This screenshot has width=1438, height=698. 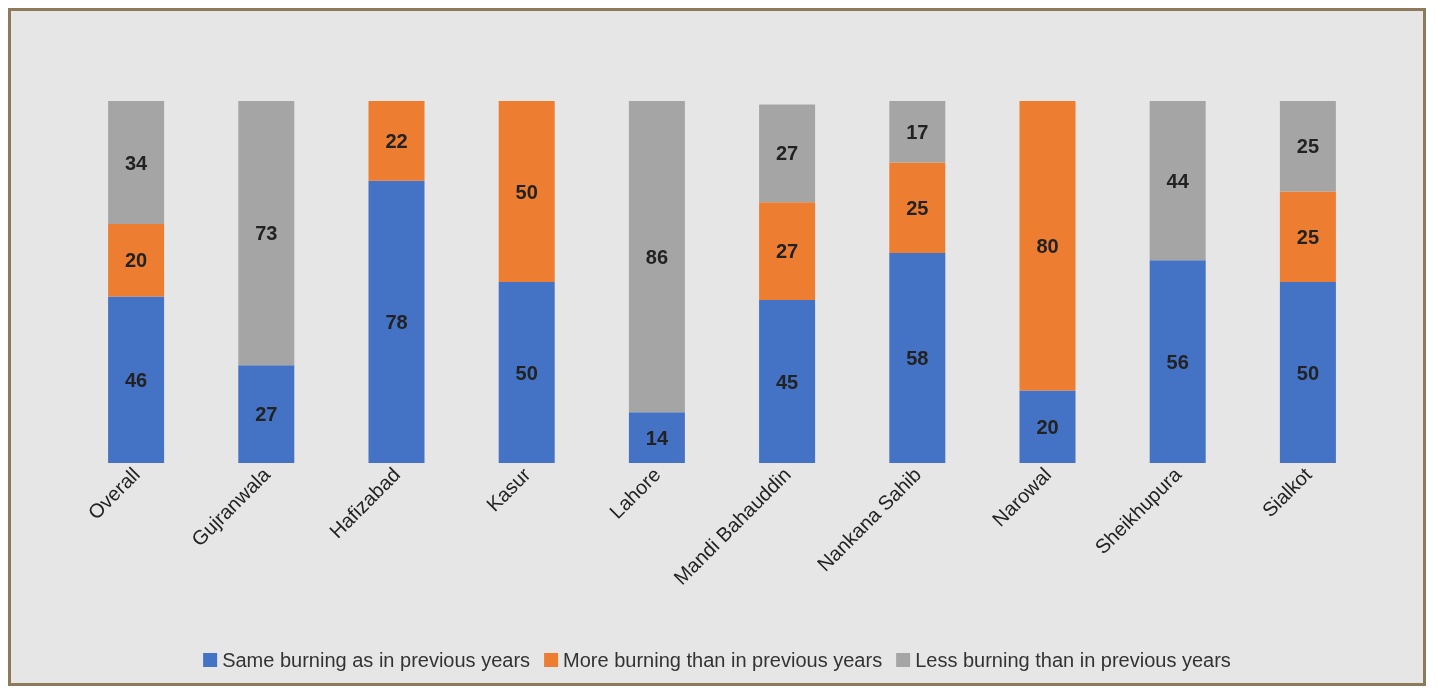 I want to click on data-label: 34, so click(x=136, y=162).